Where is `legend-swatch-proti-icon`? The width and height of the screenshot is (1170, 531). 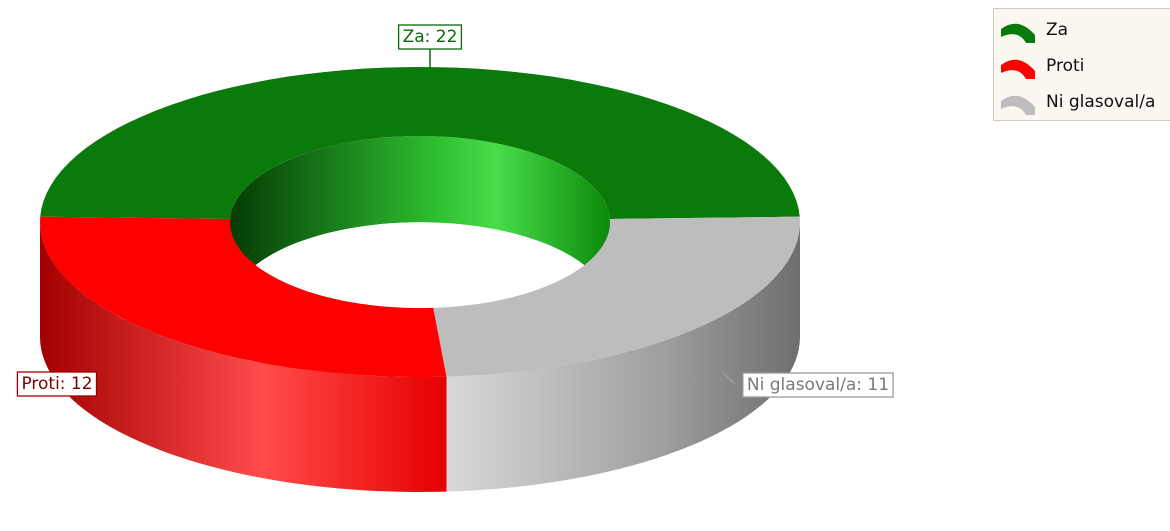 legend-swatch-proti-icon is located at coordinates (1018, 69).